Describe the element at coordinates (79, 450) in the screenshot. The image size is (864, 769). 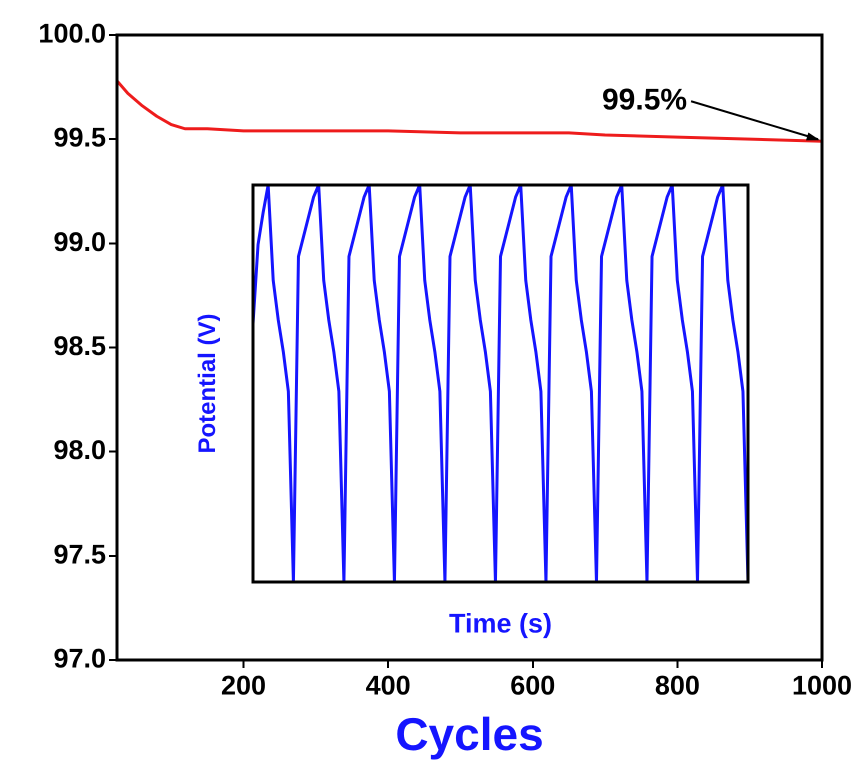
I see `y-tick-label: 98.0` at that location.